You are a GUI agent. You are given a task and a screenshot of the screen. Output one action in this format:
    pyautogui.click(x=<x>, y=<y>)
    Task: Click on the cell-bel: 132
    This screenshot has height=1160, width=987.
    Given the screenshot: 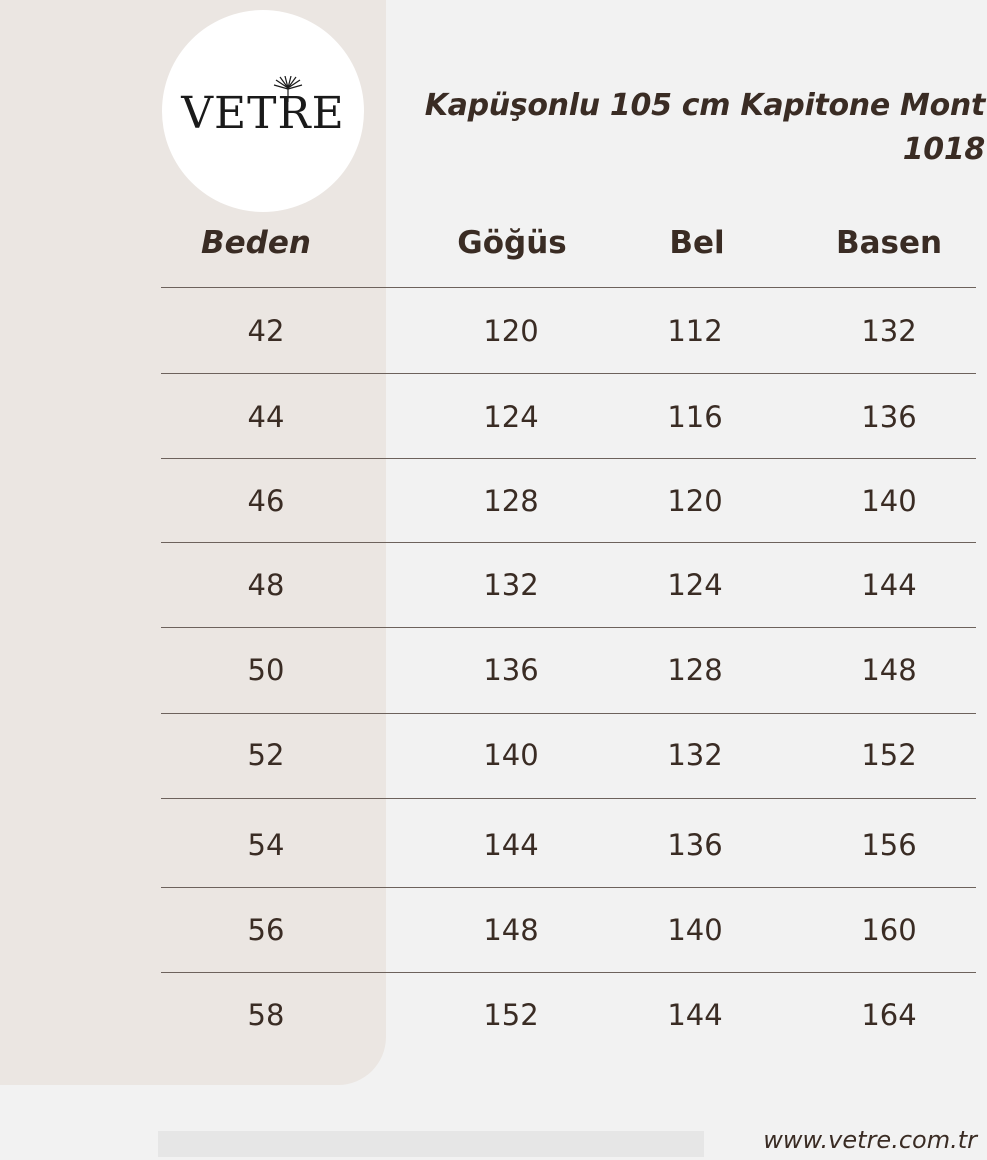 What is the action you would take?
    pyautogui.click(x=695, y=755)
    